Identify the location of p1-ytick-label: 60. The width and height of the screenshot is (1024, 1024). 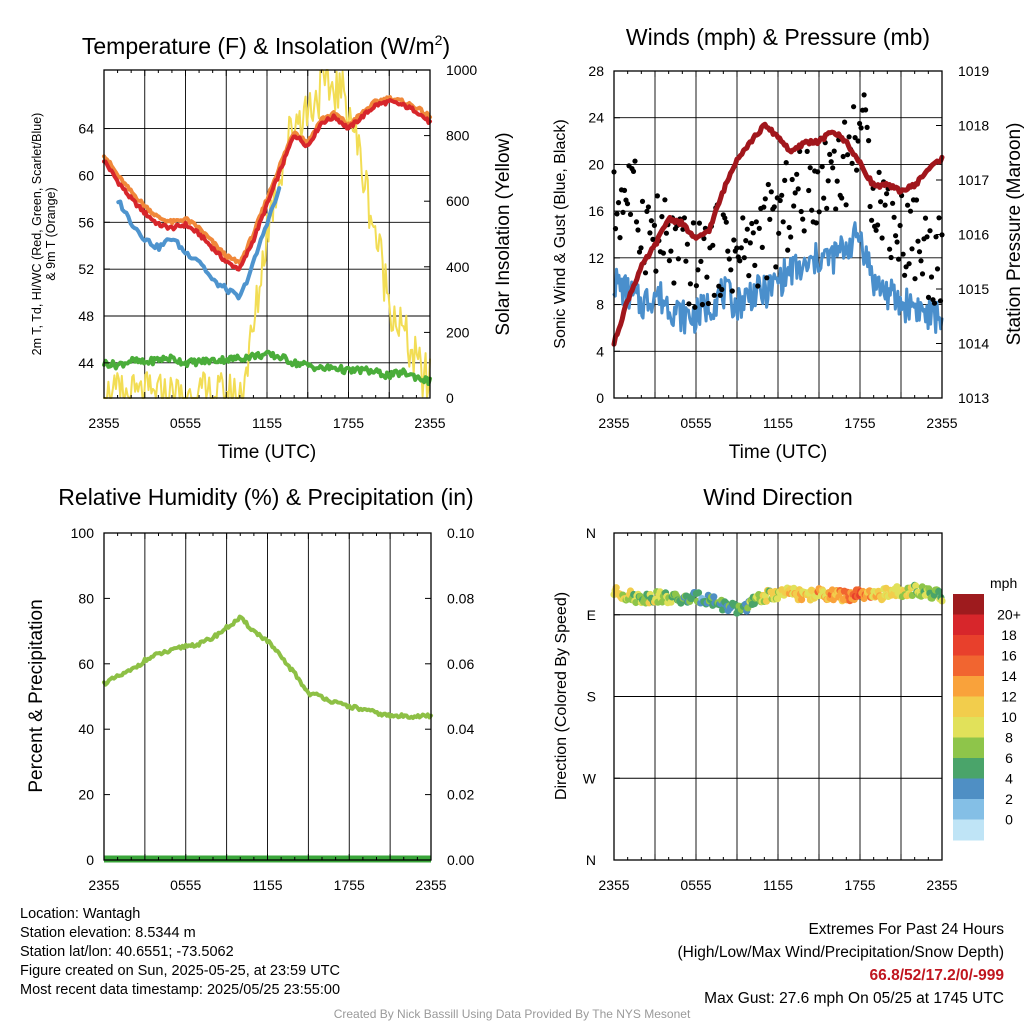
(86, 175).